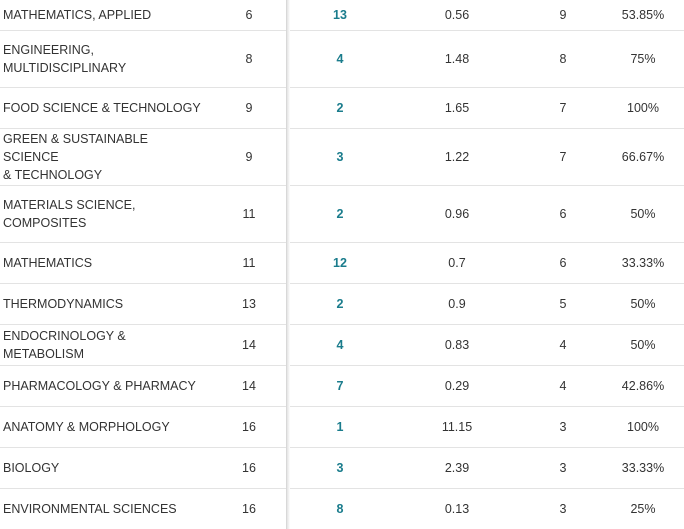 This screenshot has width=684, height=529. I want to click on table-row: ANATOMY & MORPHOLOGY 16 1 11.15 3 100%, so click(342, 427).